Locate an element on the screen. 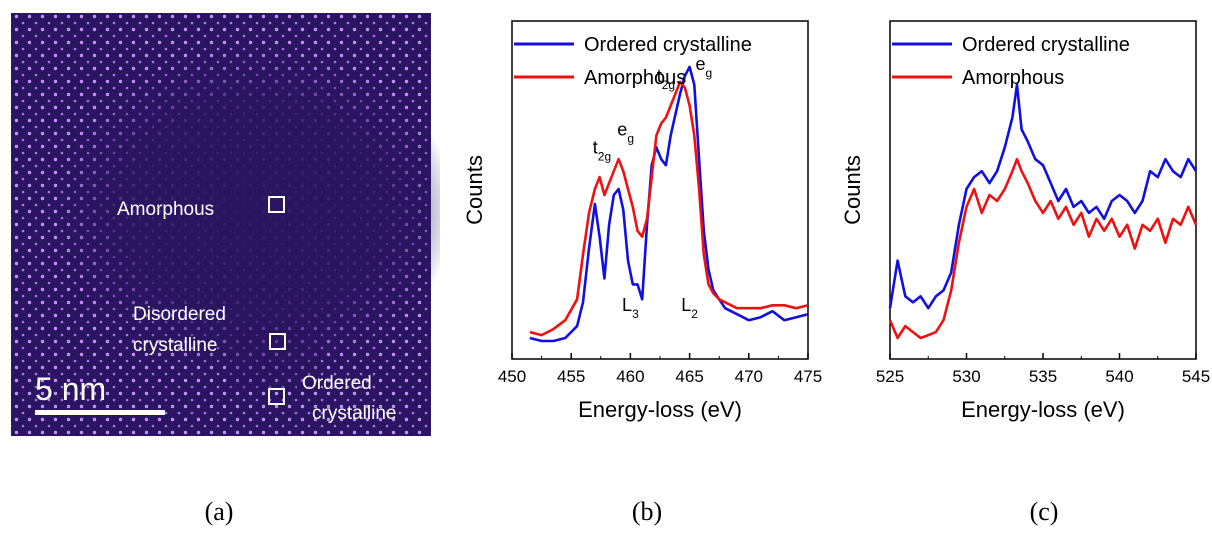  x-tick-label: 450 is located at coordinates (512, 376).